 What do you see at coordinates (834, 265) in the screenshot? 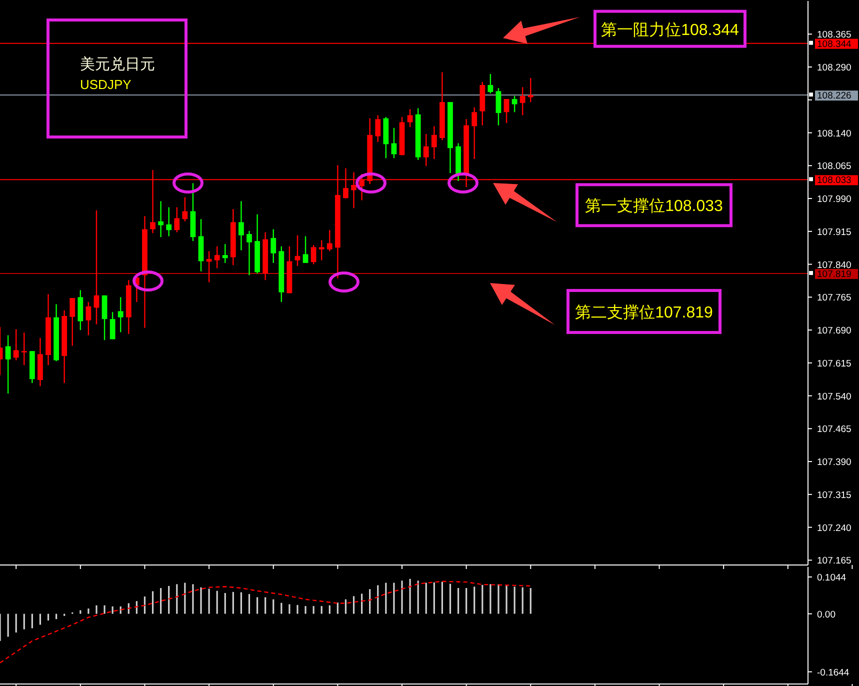
I see `y-tick-label: 107.840` at bounding box center [834, 265].